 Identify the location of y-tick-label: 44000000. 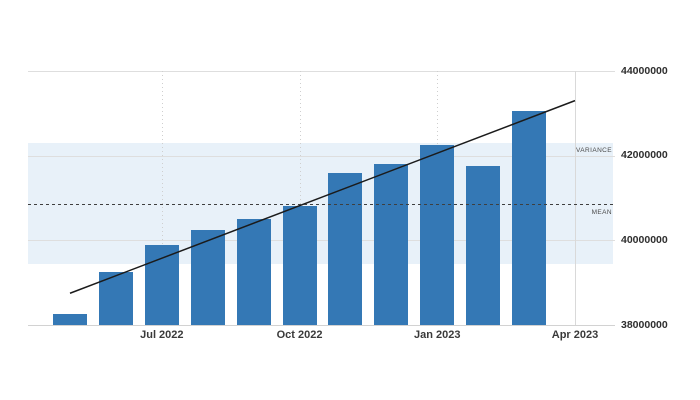
(644, 70).